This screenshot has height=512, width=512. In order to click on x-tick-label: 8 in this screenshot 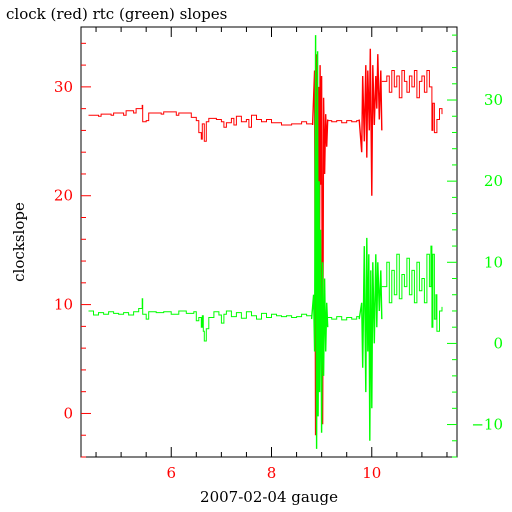, I will do `click(272, 473)`.